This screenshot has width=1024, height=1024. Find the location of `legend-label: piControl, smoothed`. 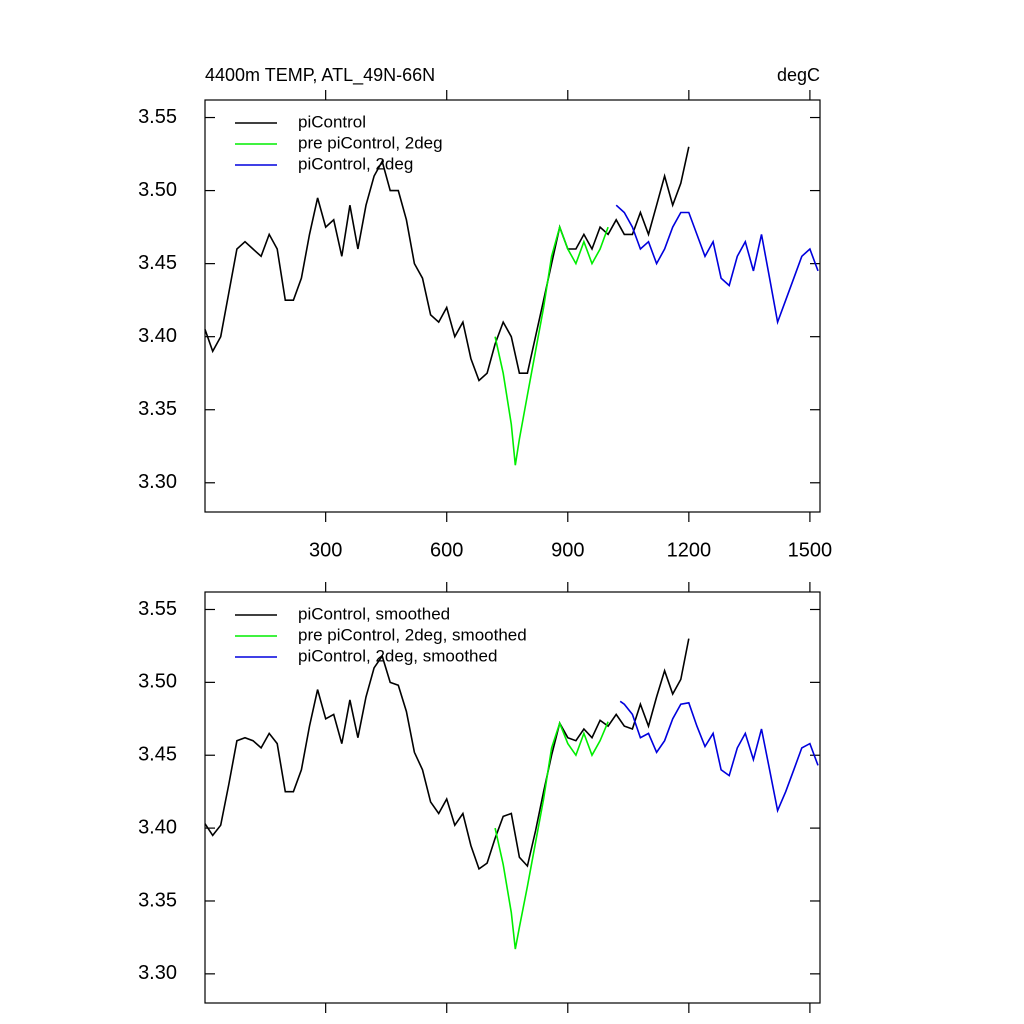

legend-label: piControl, smoothed is located at coordinates (374, 613).